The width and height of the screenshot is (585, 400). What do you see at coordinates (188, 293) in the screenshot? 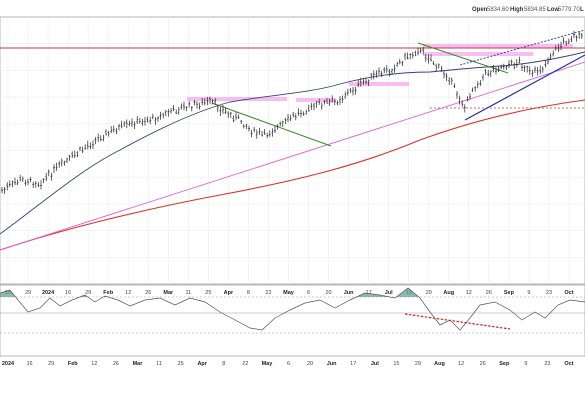
I see `x-tick-label: 11` at bounding box center [188, 293].